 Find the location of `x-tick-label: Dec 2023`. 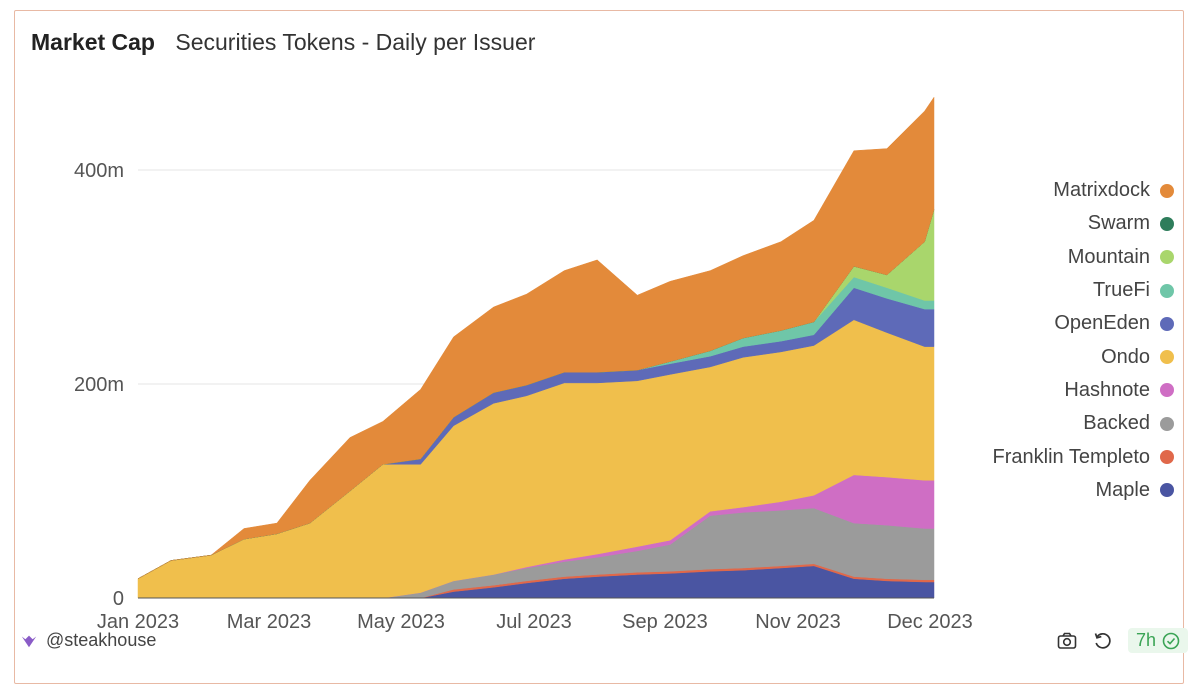

x-tick-label: Dec 2023 is located at coordinates (930, 622).